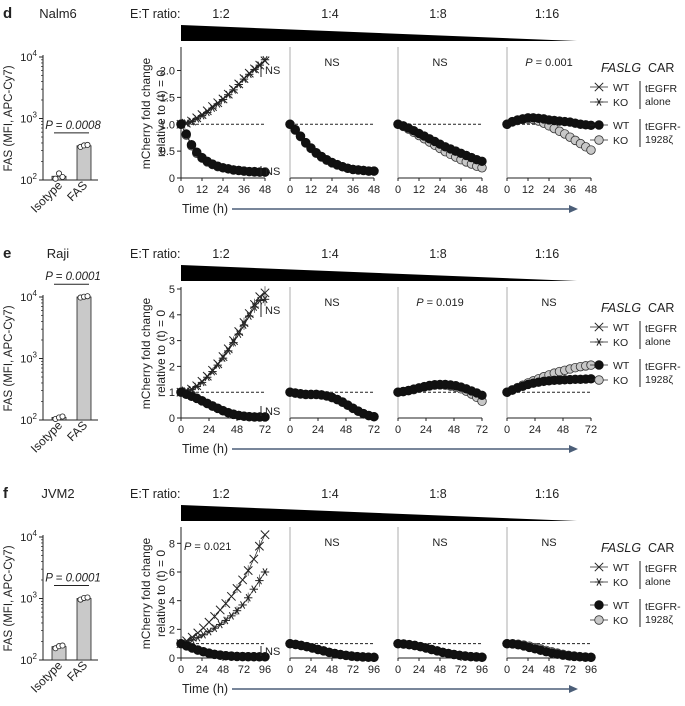  Describe the element at coordinates (659, 380) in the screenshot. I see `legend-car-group-2: 1928ζ` at that location.